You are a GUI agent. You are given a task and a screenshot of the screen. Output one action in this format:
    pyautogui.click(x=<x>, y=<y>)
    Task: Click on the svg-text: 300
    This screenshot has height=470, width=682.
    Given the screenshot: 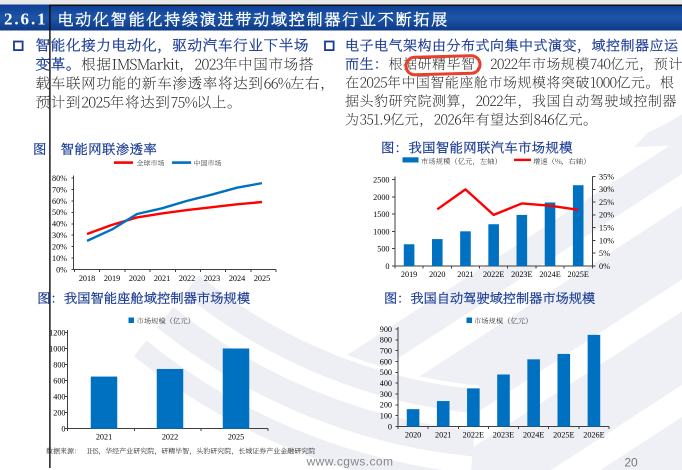 What is the action you would take?
    pyautogui.click(x=386, y=394)
    